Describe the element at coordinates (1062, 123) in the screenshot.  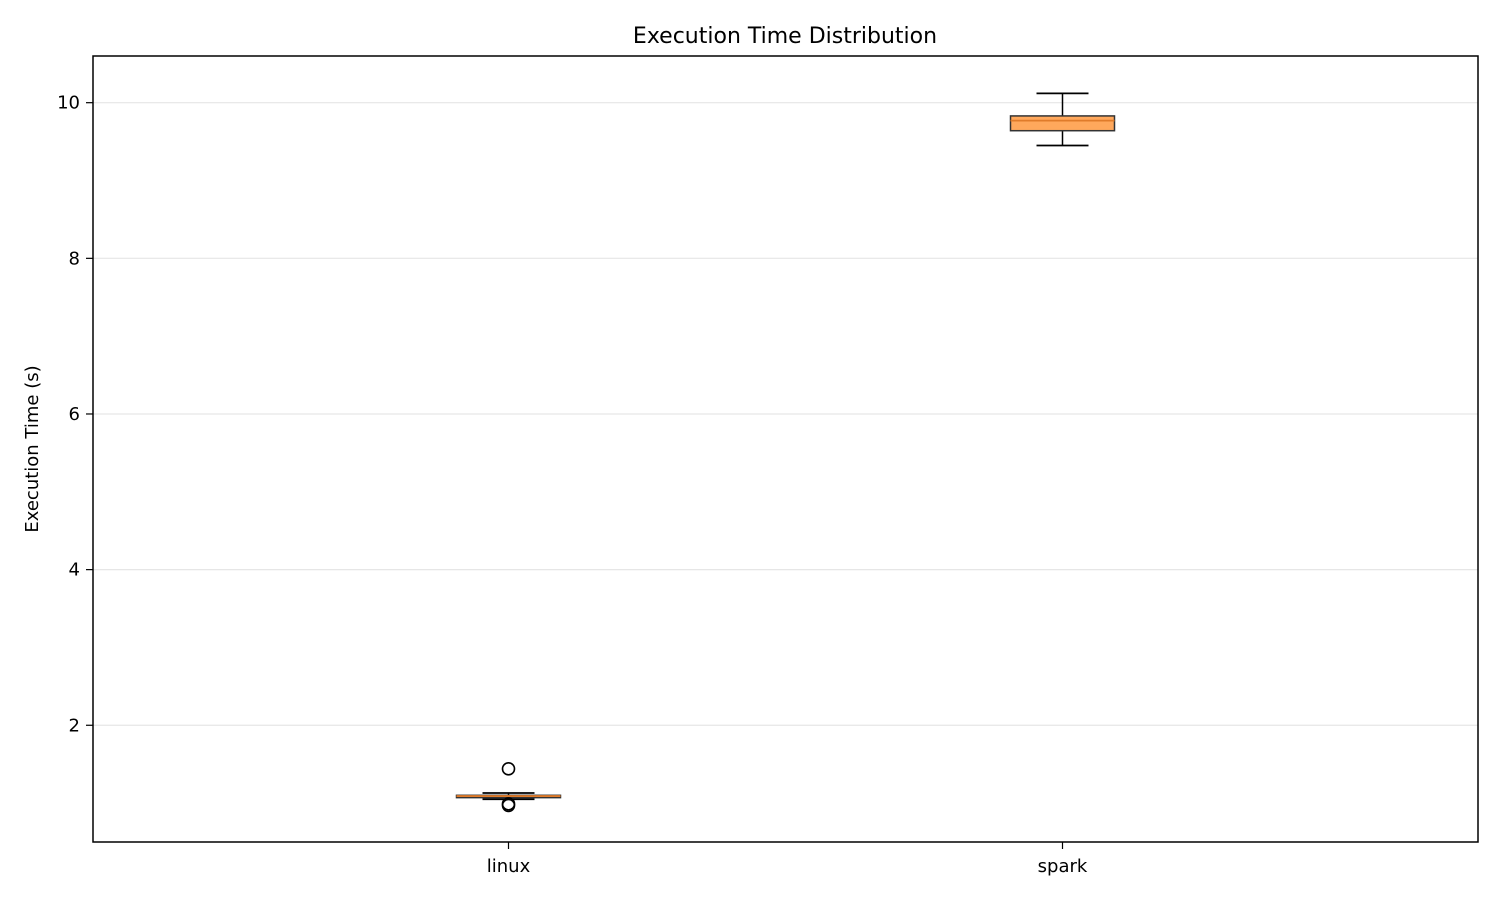
I see `iqr-box` at that location.